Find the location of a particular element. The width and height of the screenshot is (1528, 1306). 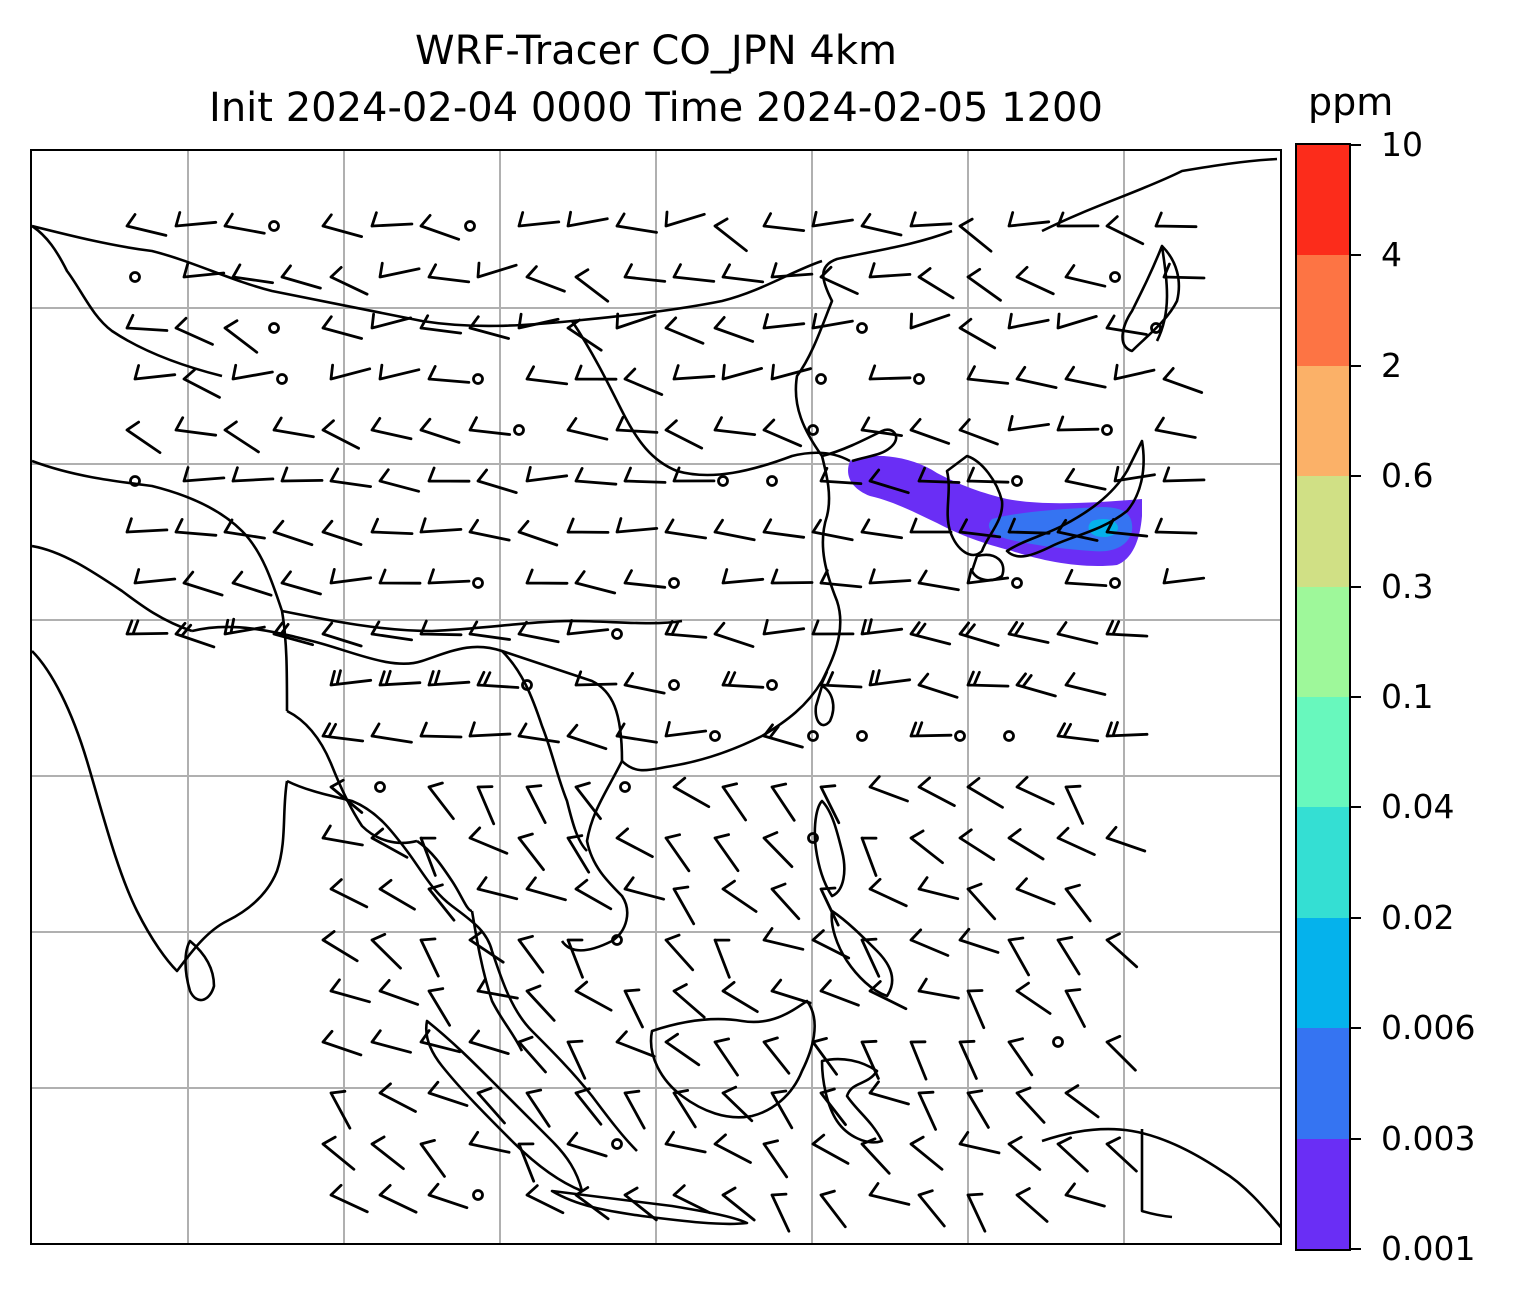

coast-russia-east is located at coordinates (1159, 195).